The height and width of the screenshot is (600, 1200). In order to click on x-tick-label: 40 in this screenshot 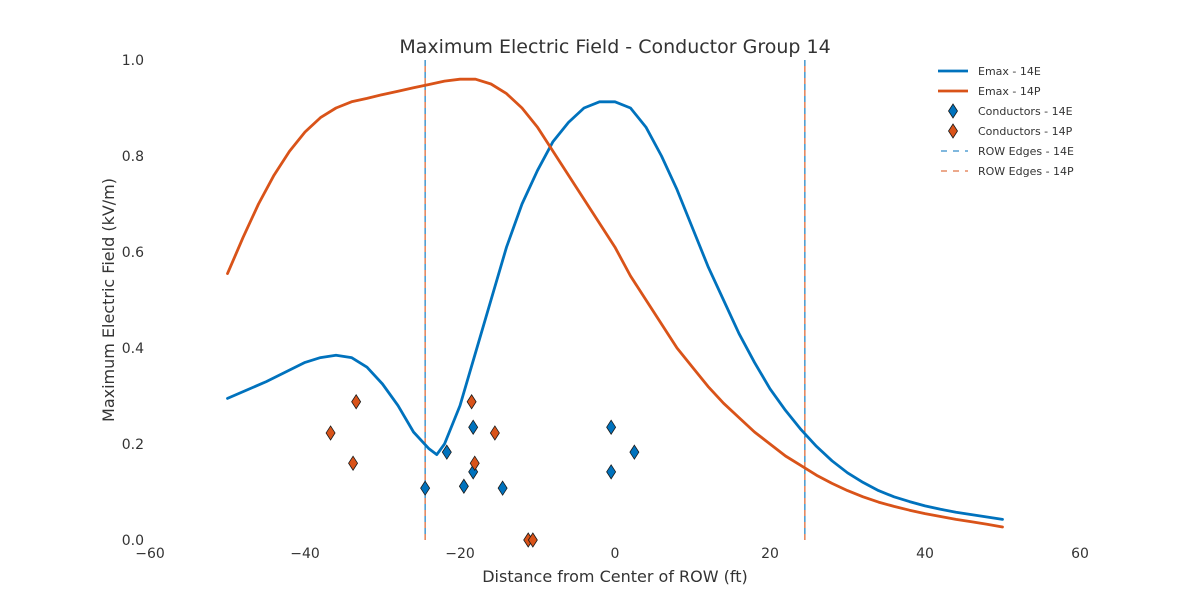, I will do `click(925, 554)`.